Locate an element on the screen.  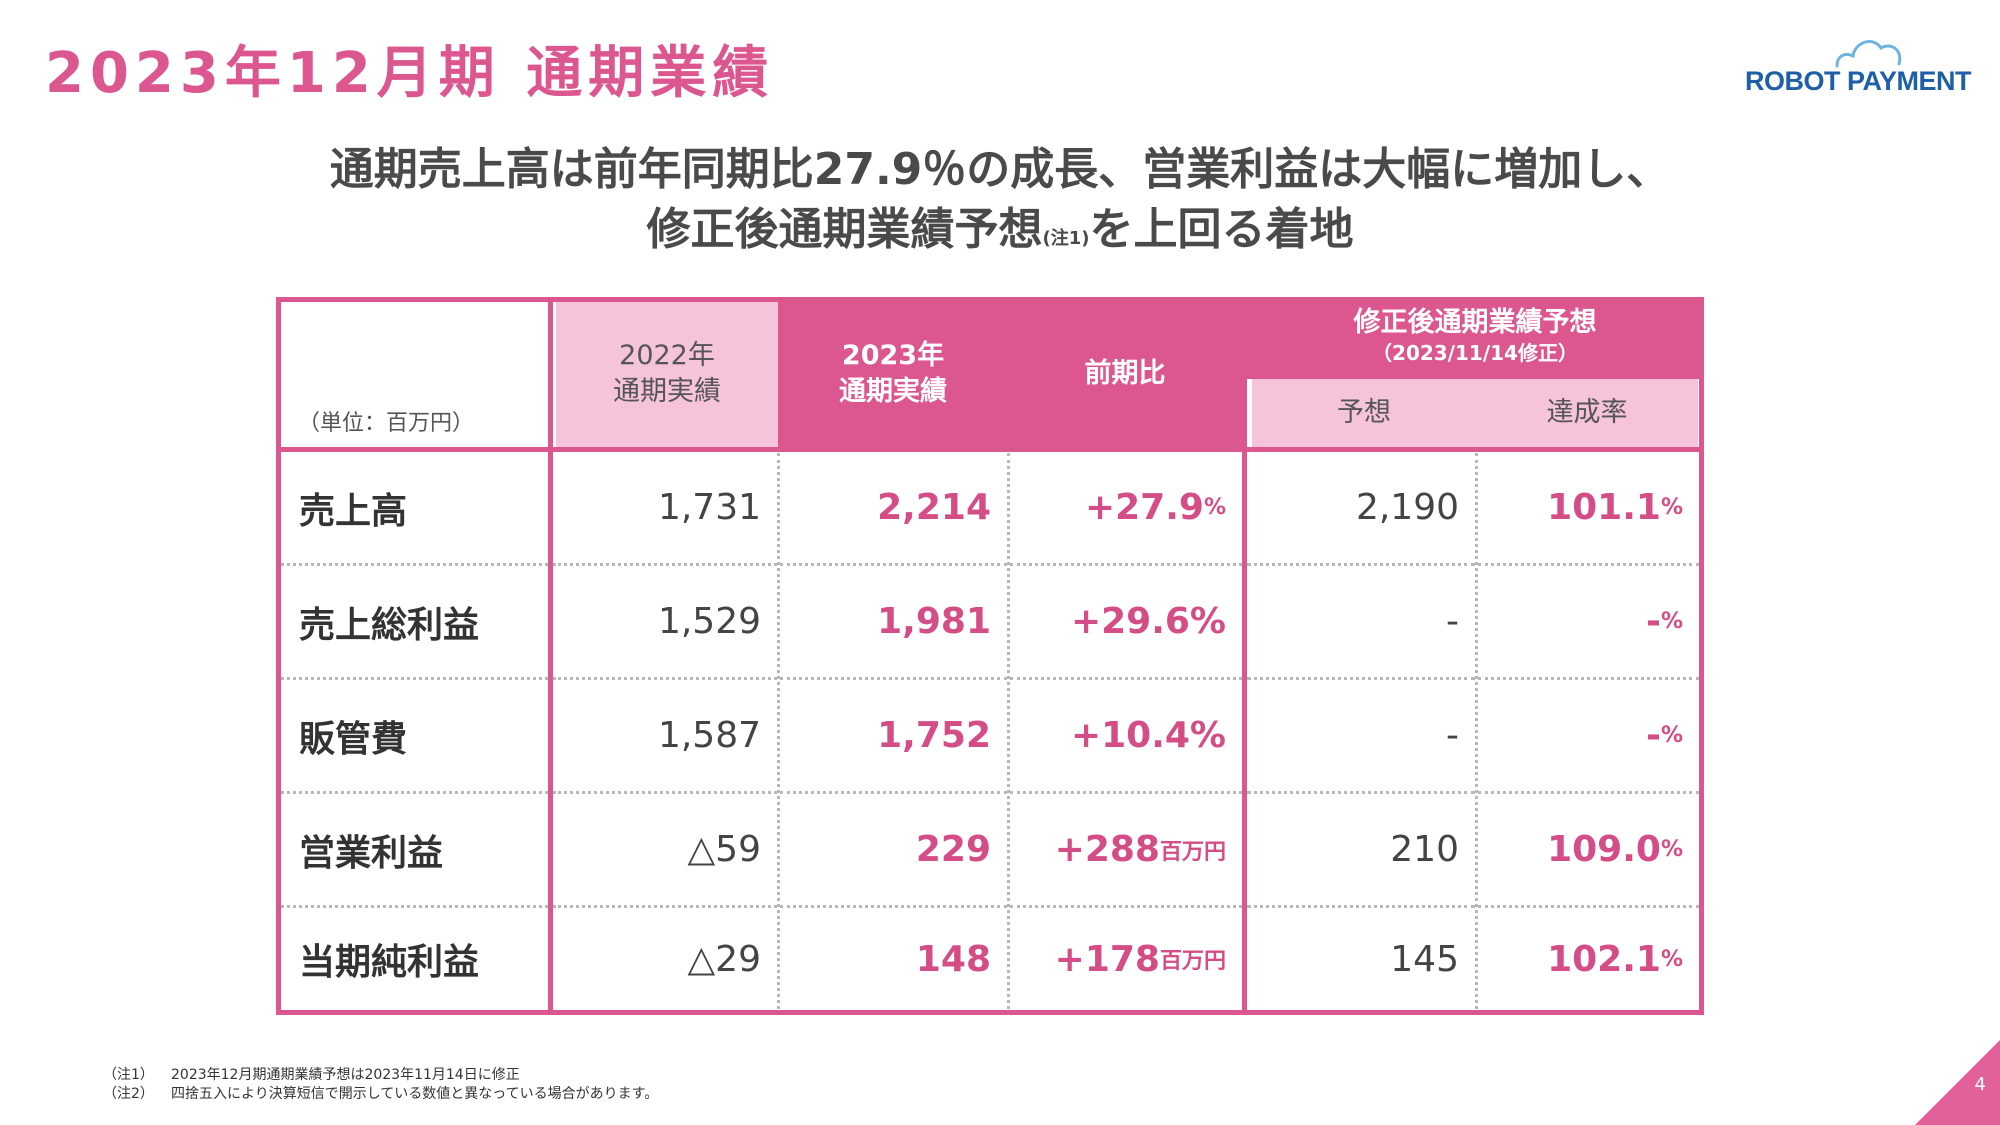
yoy-value: +288 百万円 is located at coordinates (1126, 851).